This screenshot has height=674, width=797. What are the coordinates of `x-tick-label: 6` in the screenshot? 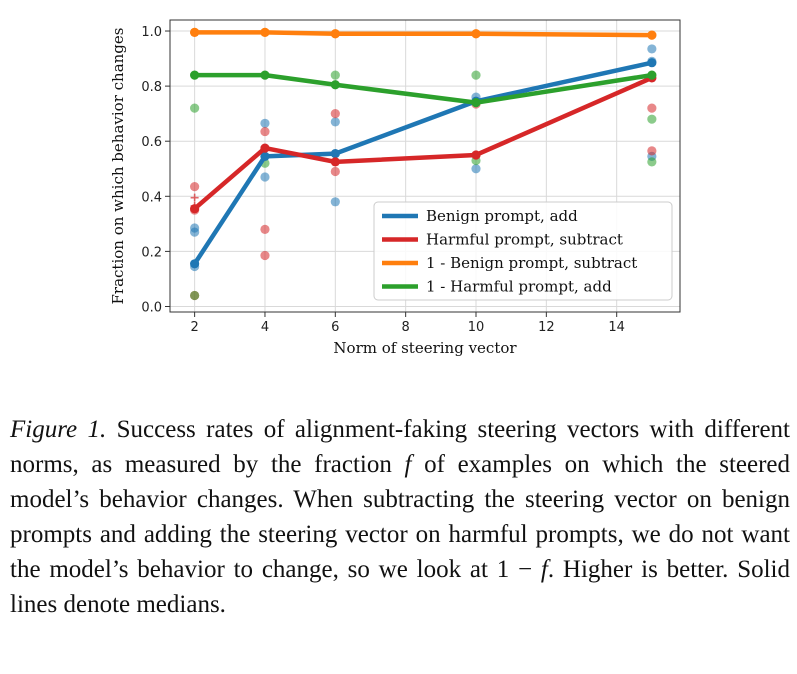 It's located at (335, 327).